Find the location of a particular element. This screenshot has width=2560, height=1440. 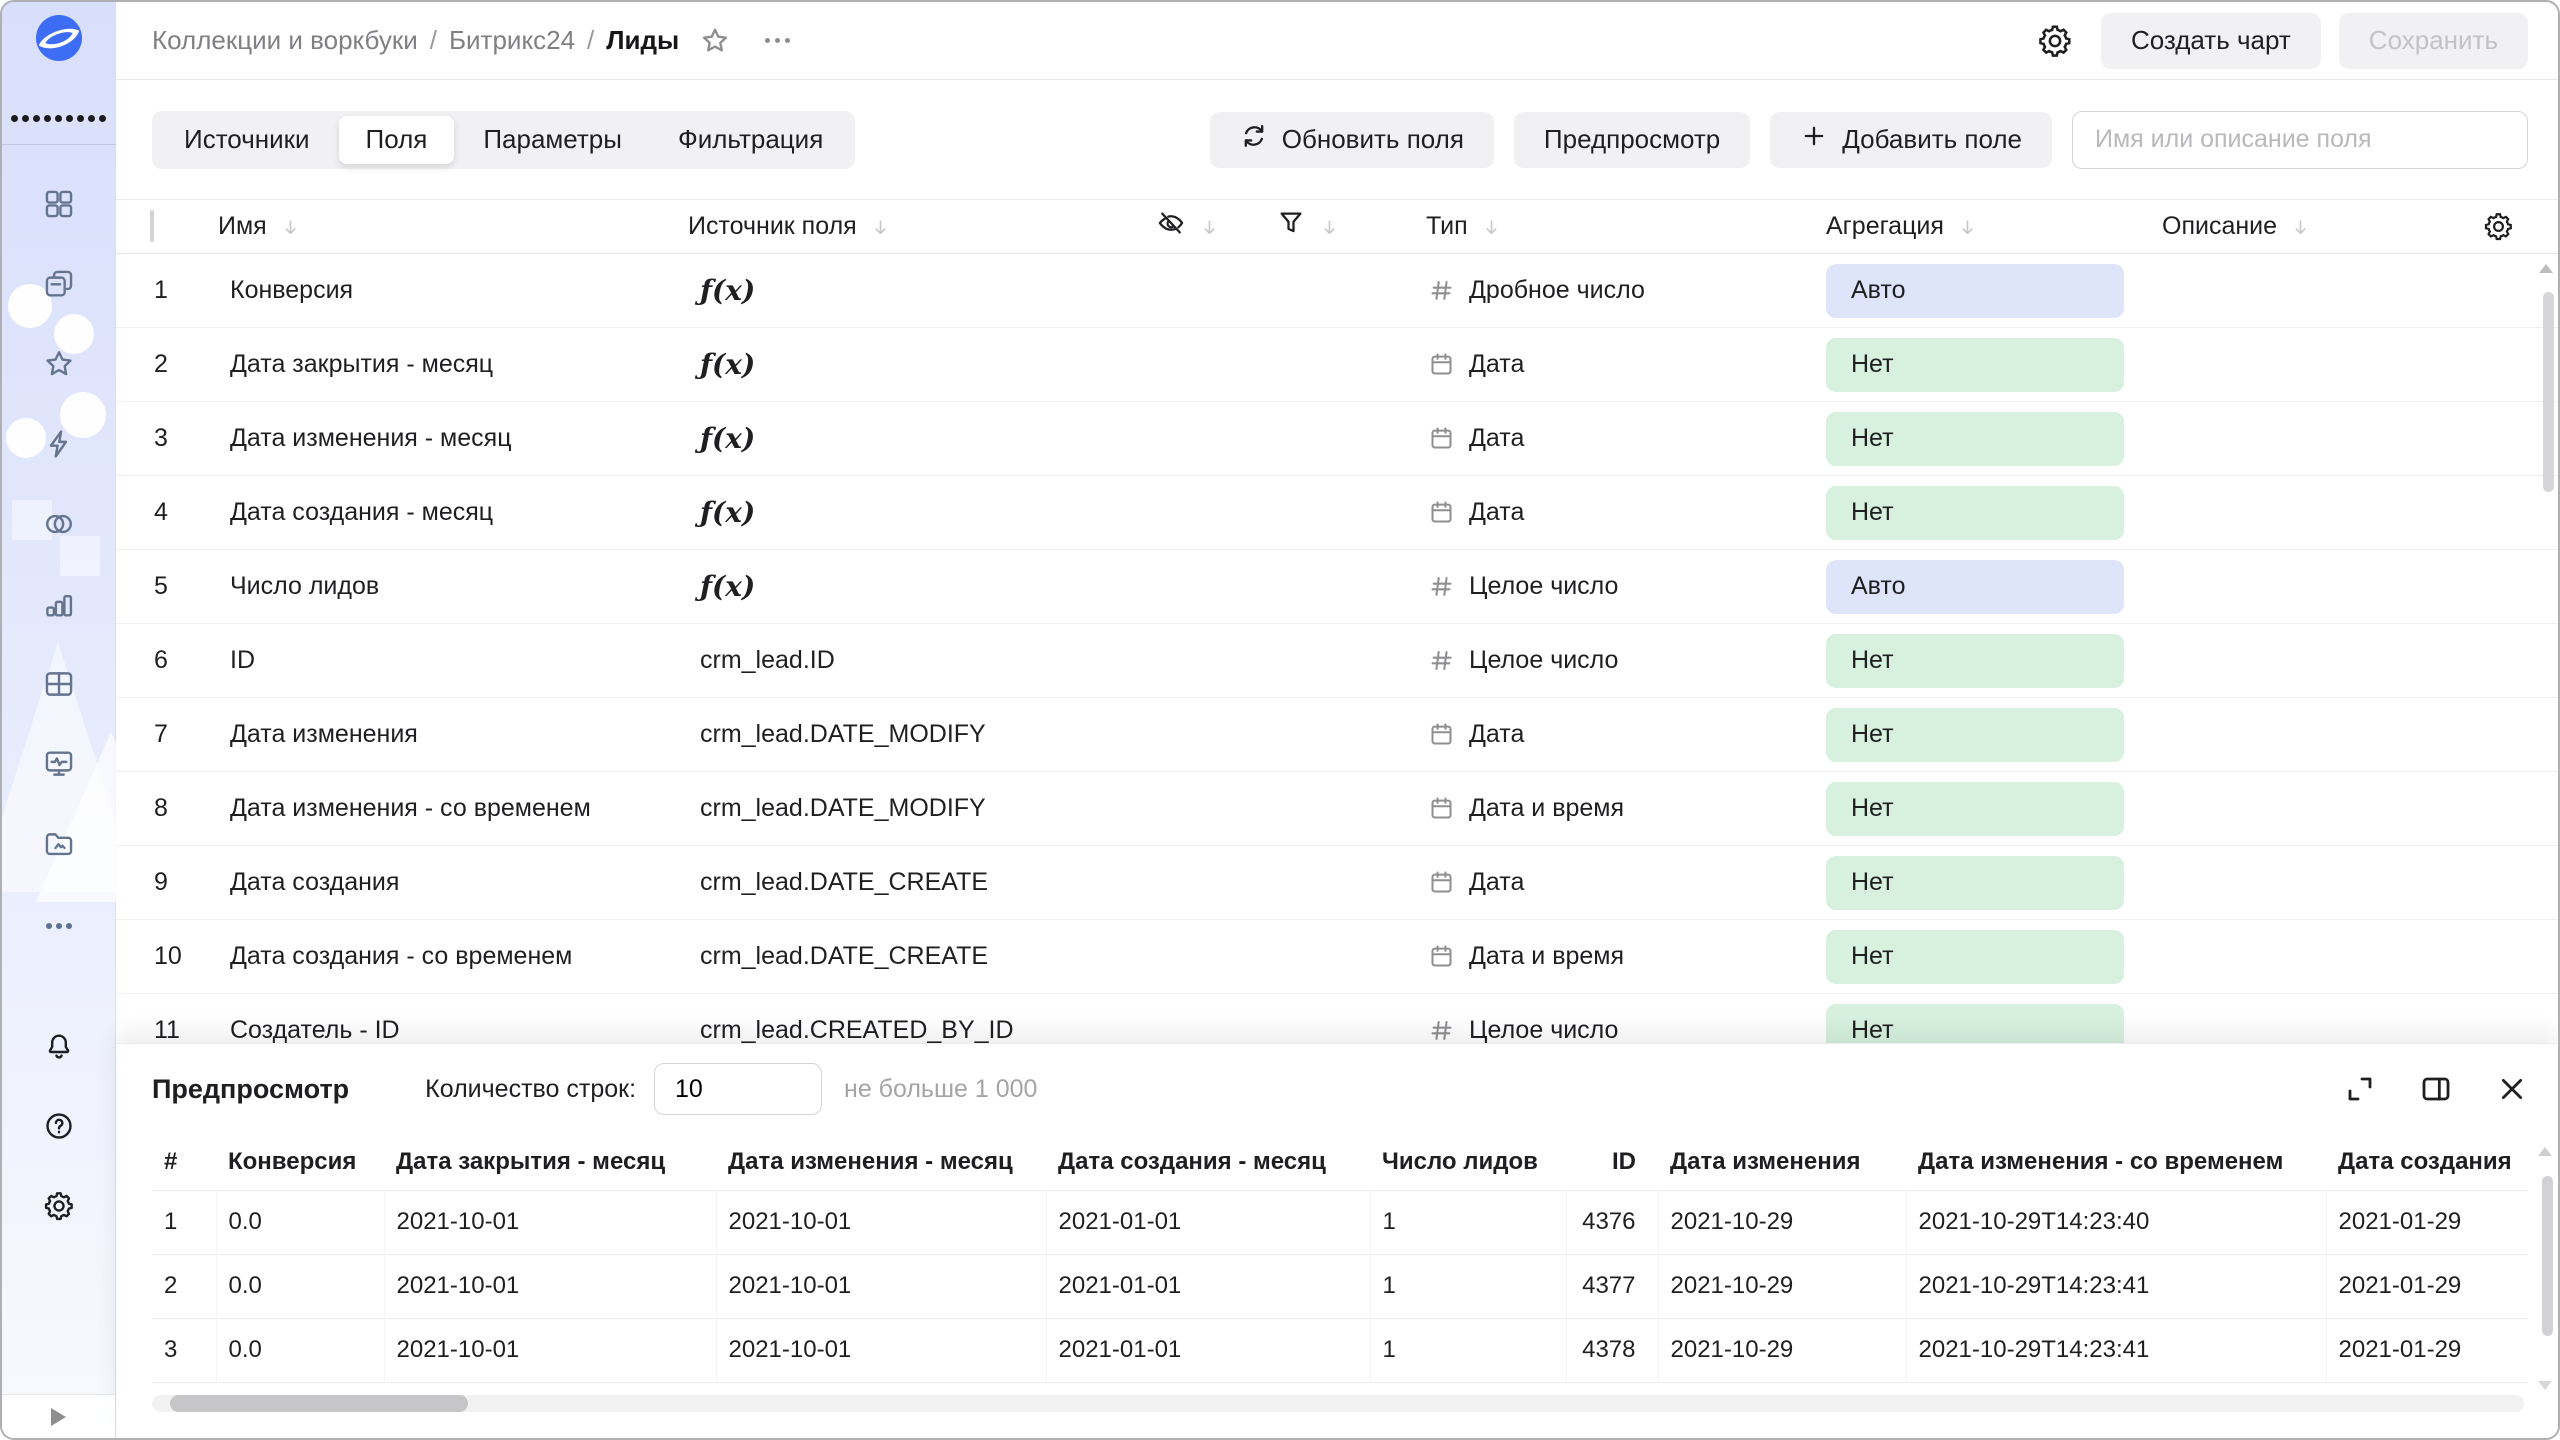

column-header-source: Источник поля is located at coordinates (922, 226).